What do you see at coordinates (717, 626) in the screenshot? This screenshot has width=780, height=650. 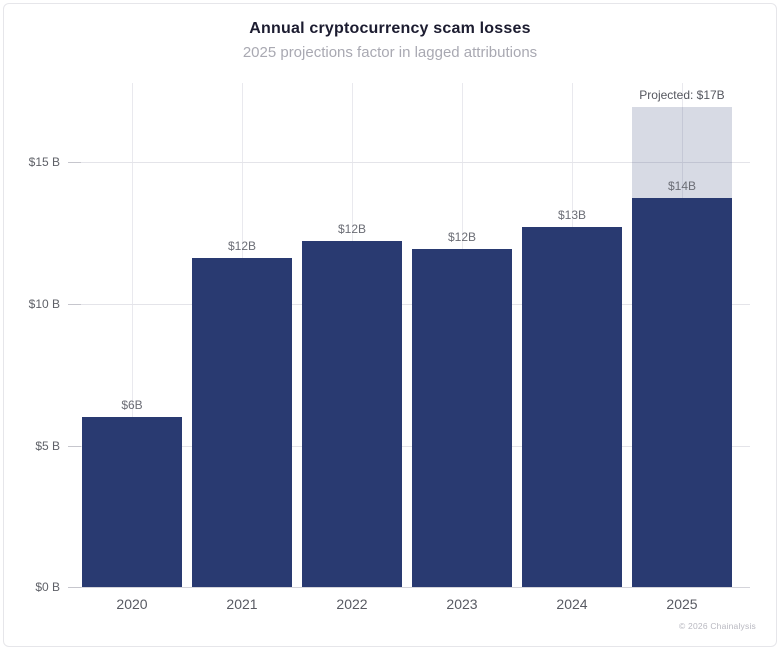 I see `copyright-credit: © 2026 Chainalysis` at bounding box center [717, 626].